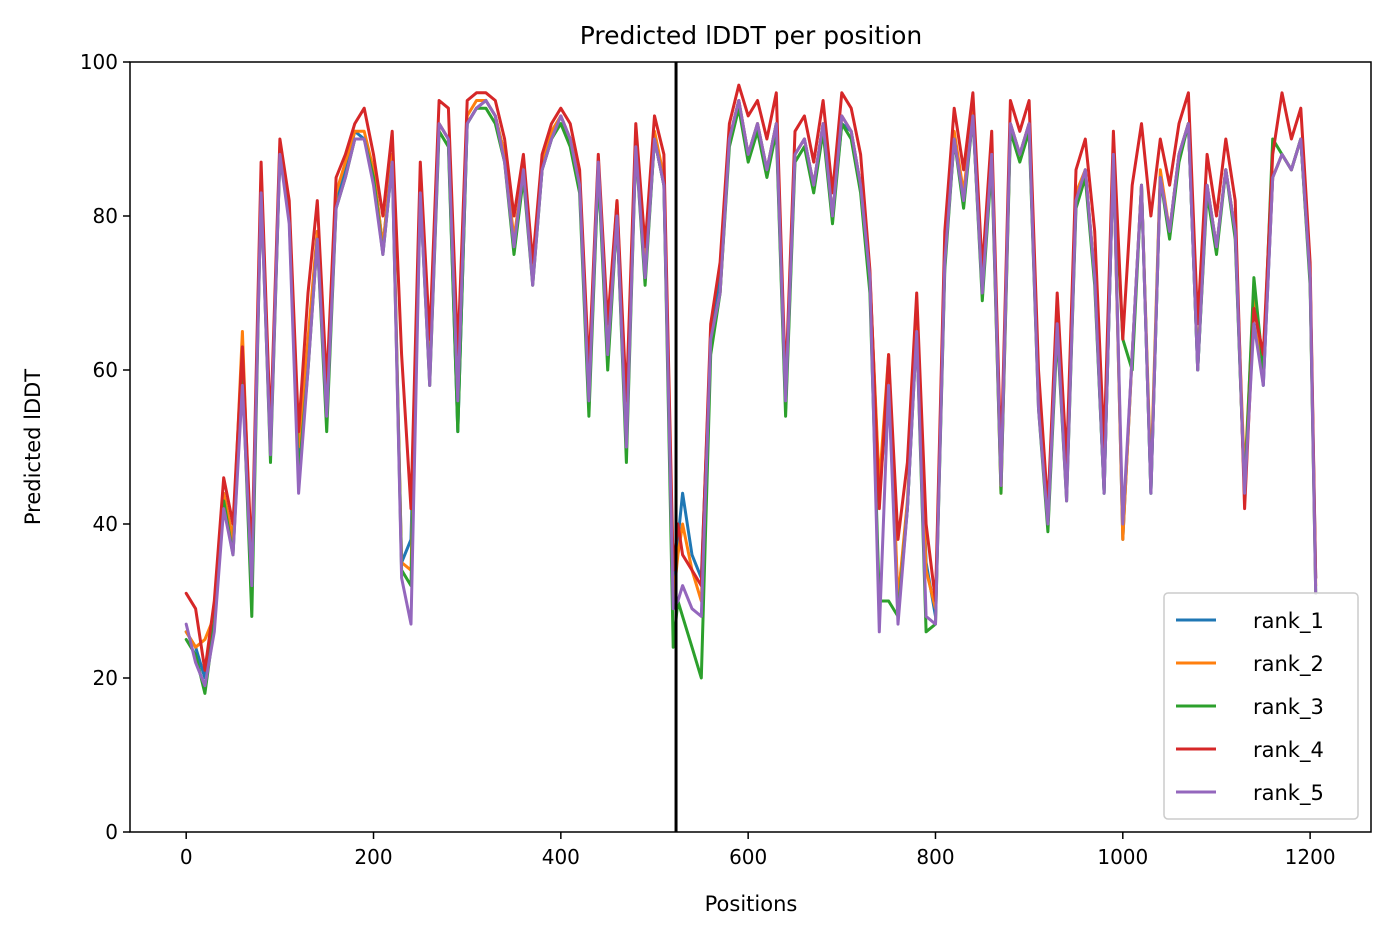 This screenshot has width=1391, height=939. Describe the element at coordinates (1288, 707) in the screenshot. I see `legend-label-rank-3: rank_3` at that location.